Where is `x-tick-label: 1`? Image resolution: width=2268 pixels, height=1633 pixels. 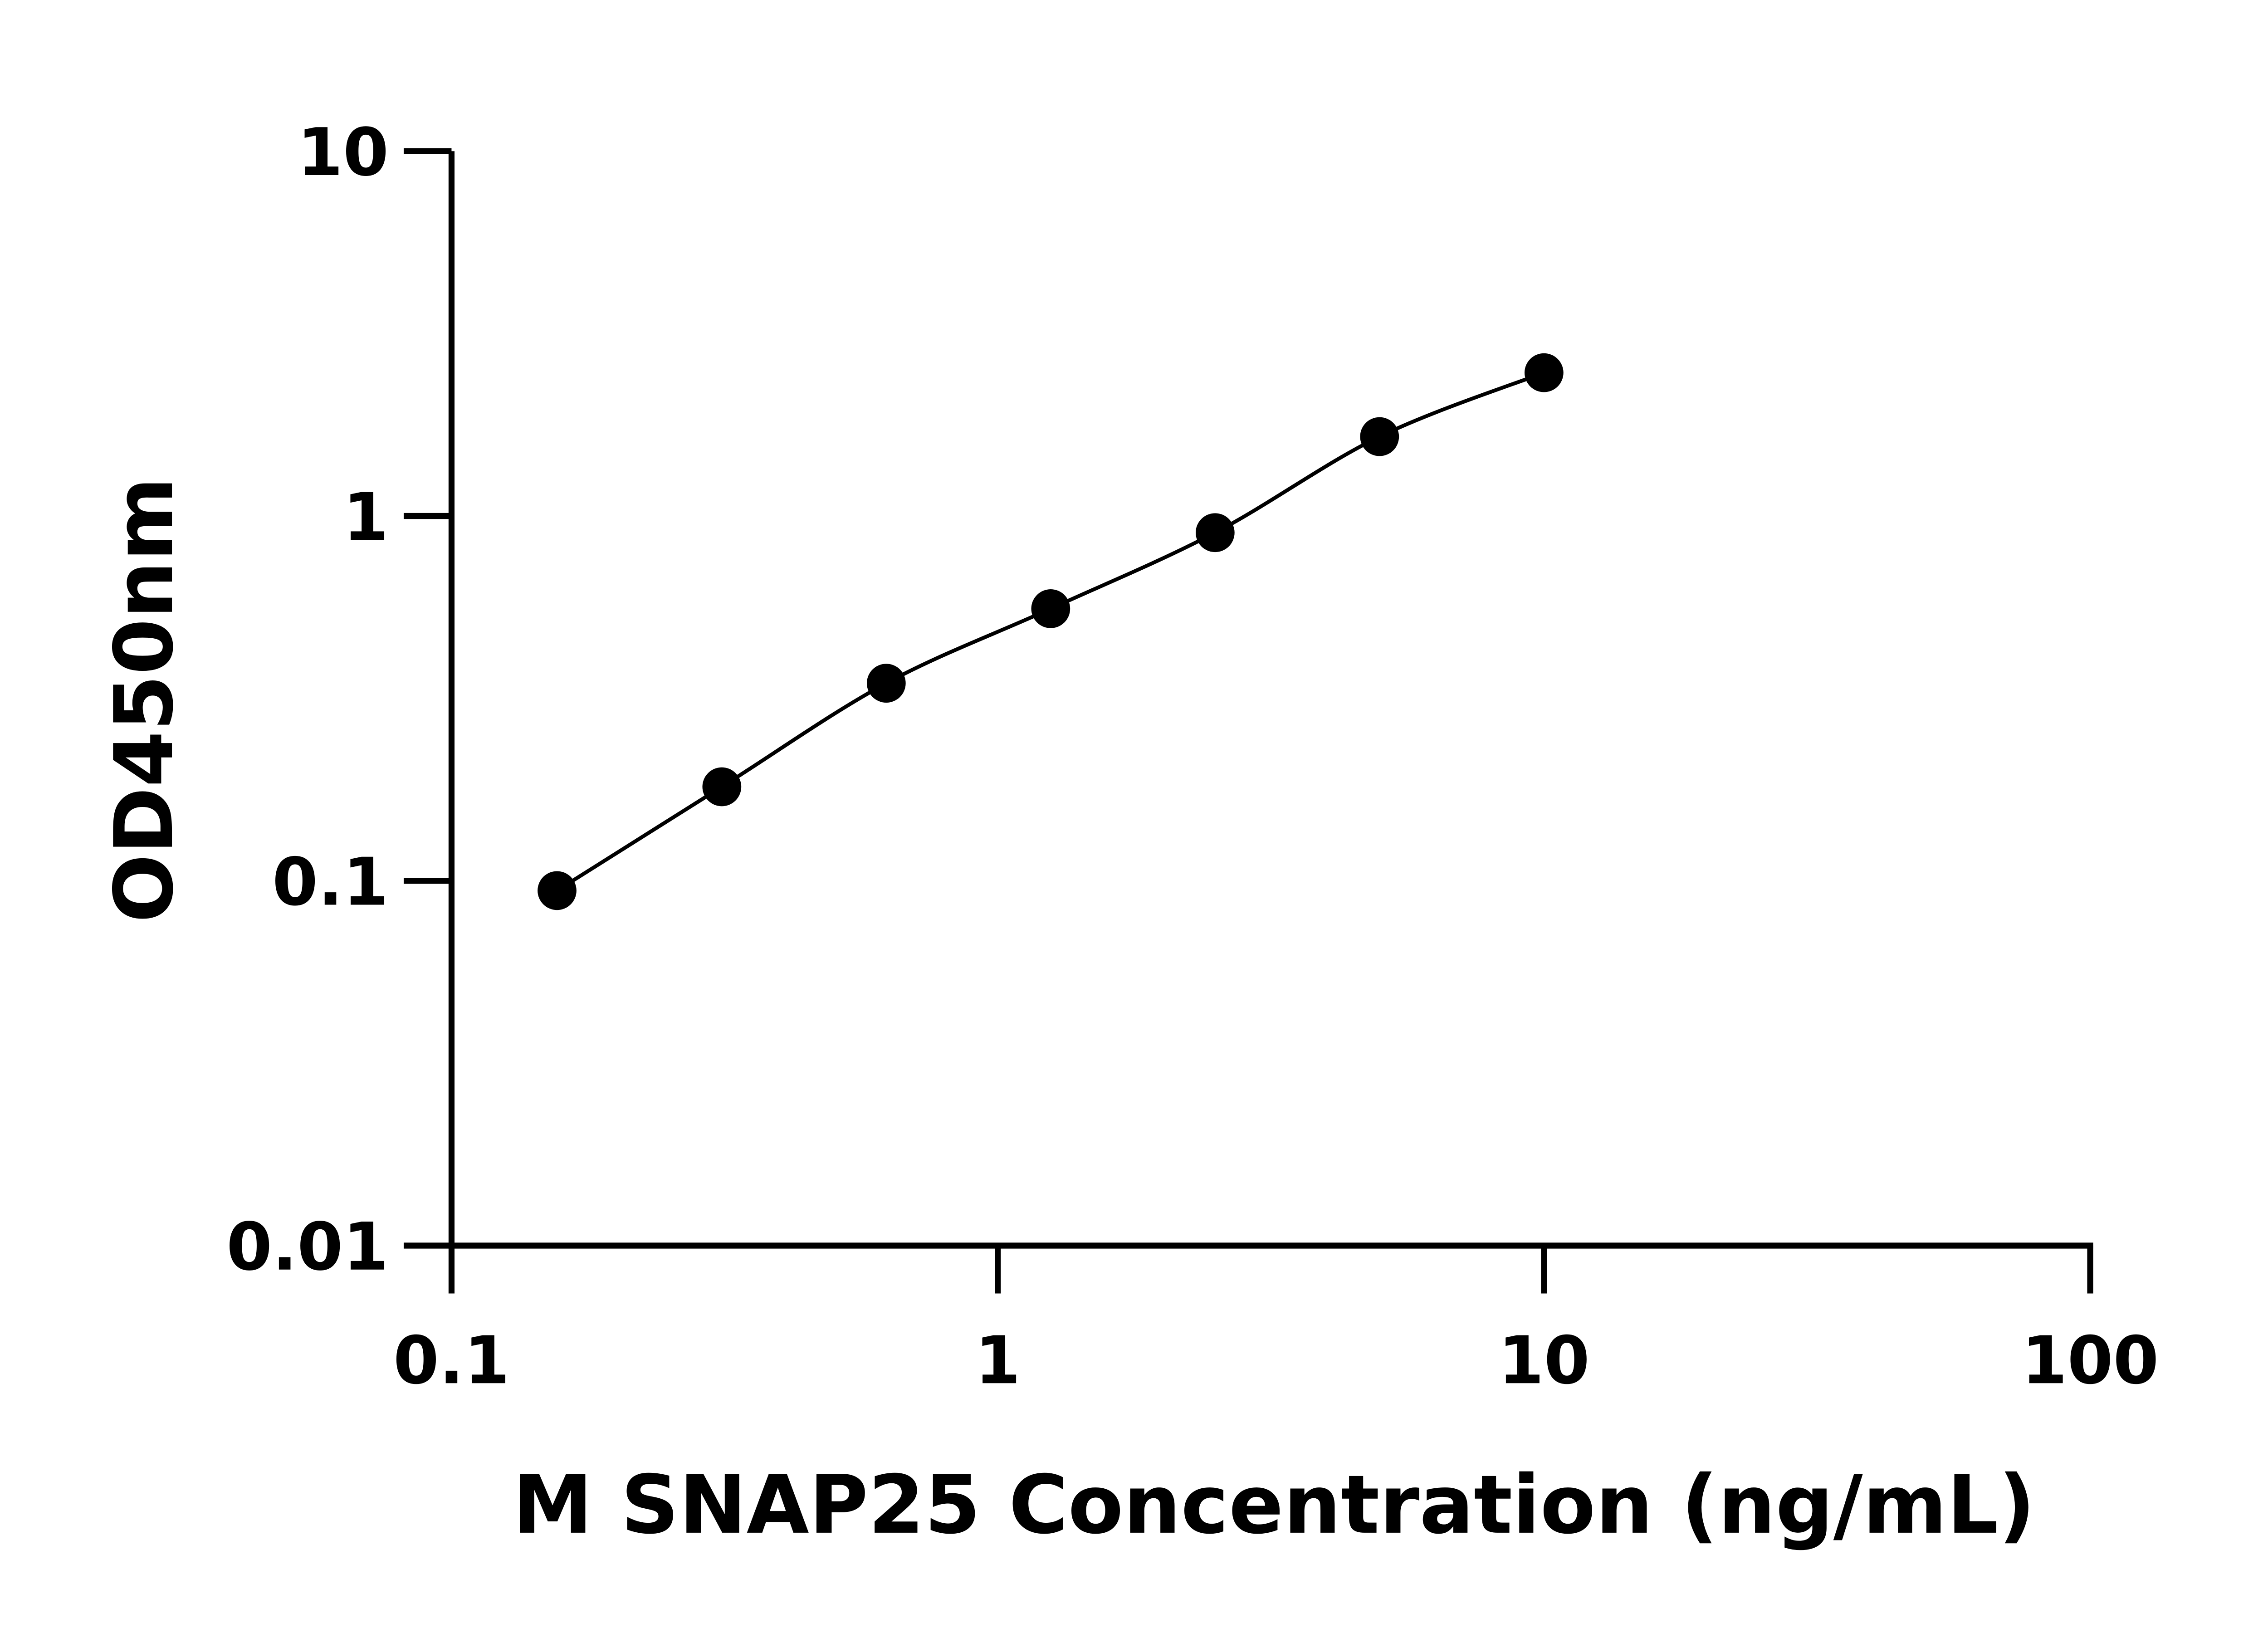 x-tick-label: 1 is located at coordinates (998, 1360).